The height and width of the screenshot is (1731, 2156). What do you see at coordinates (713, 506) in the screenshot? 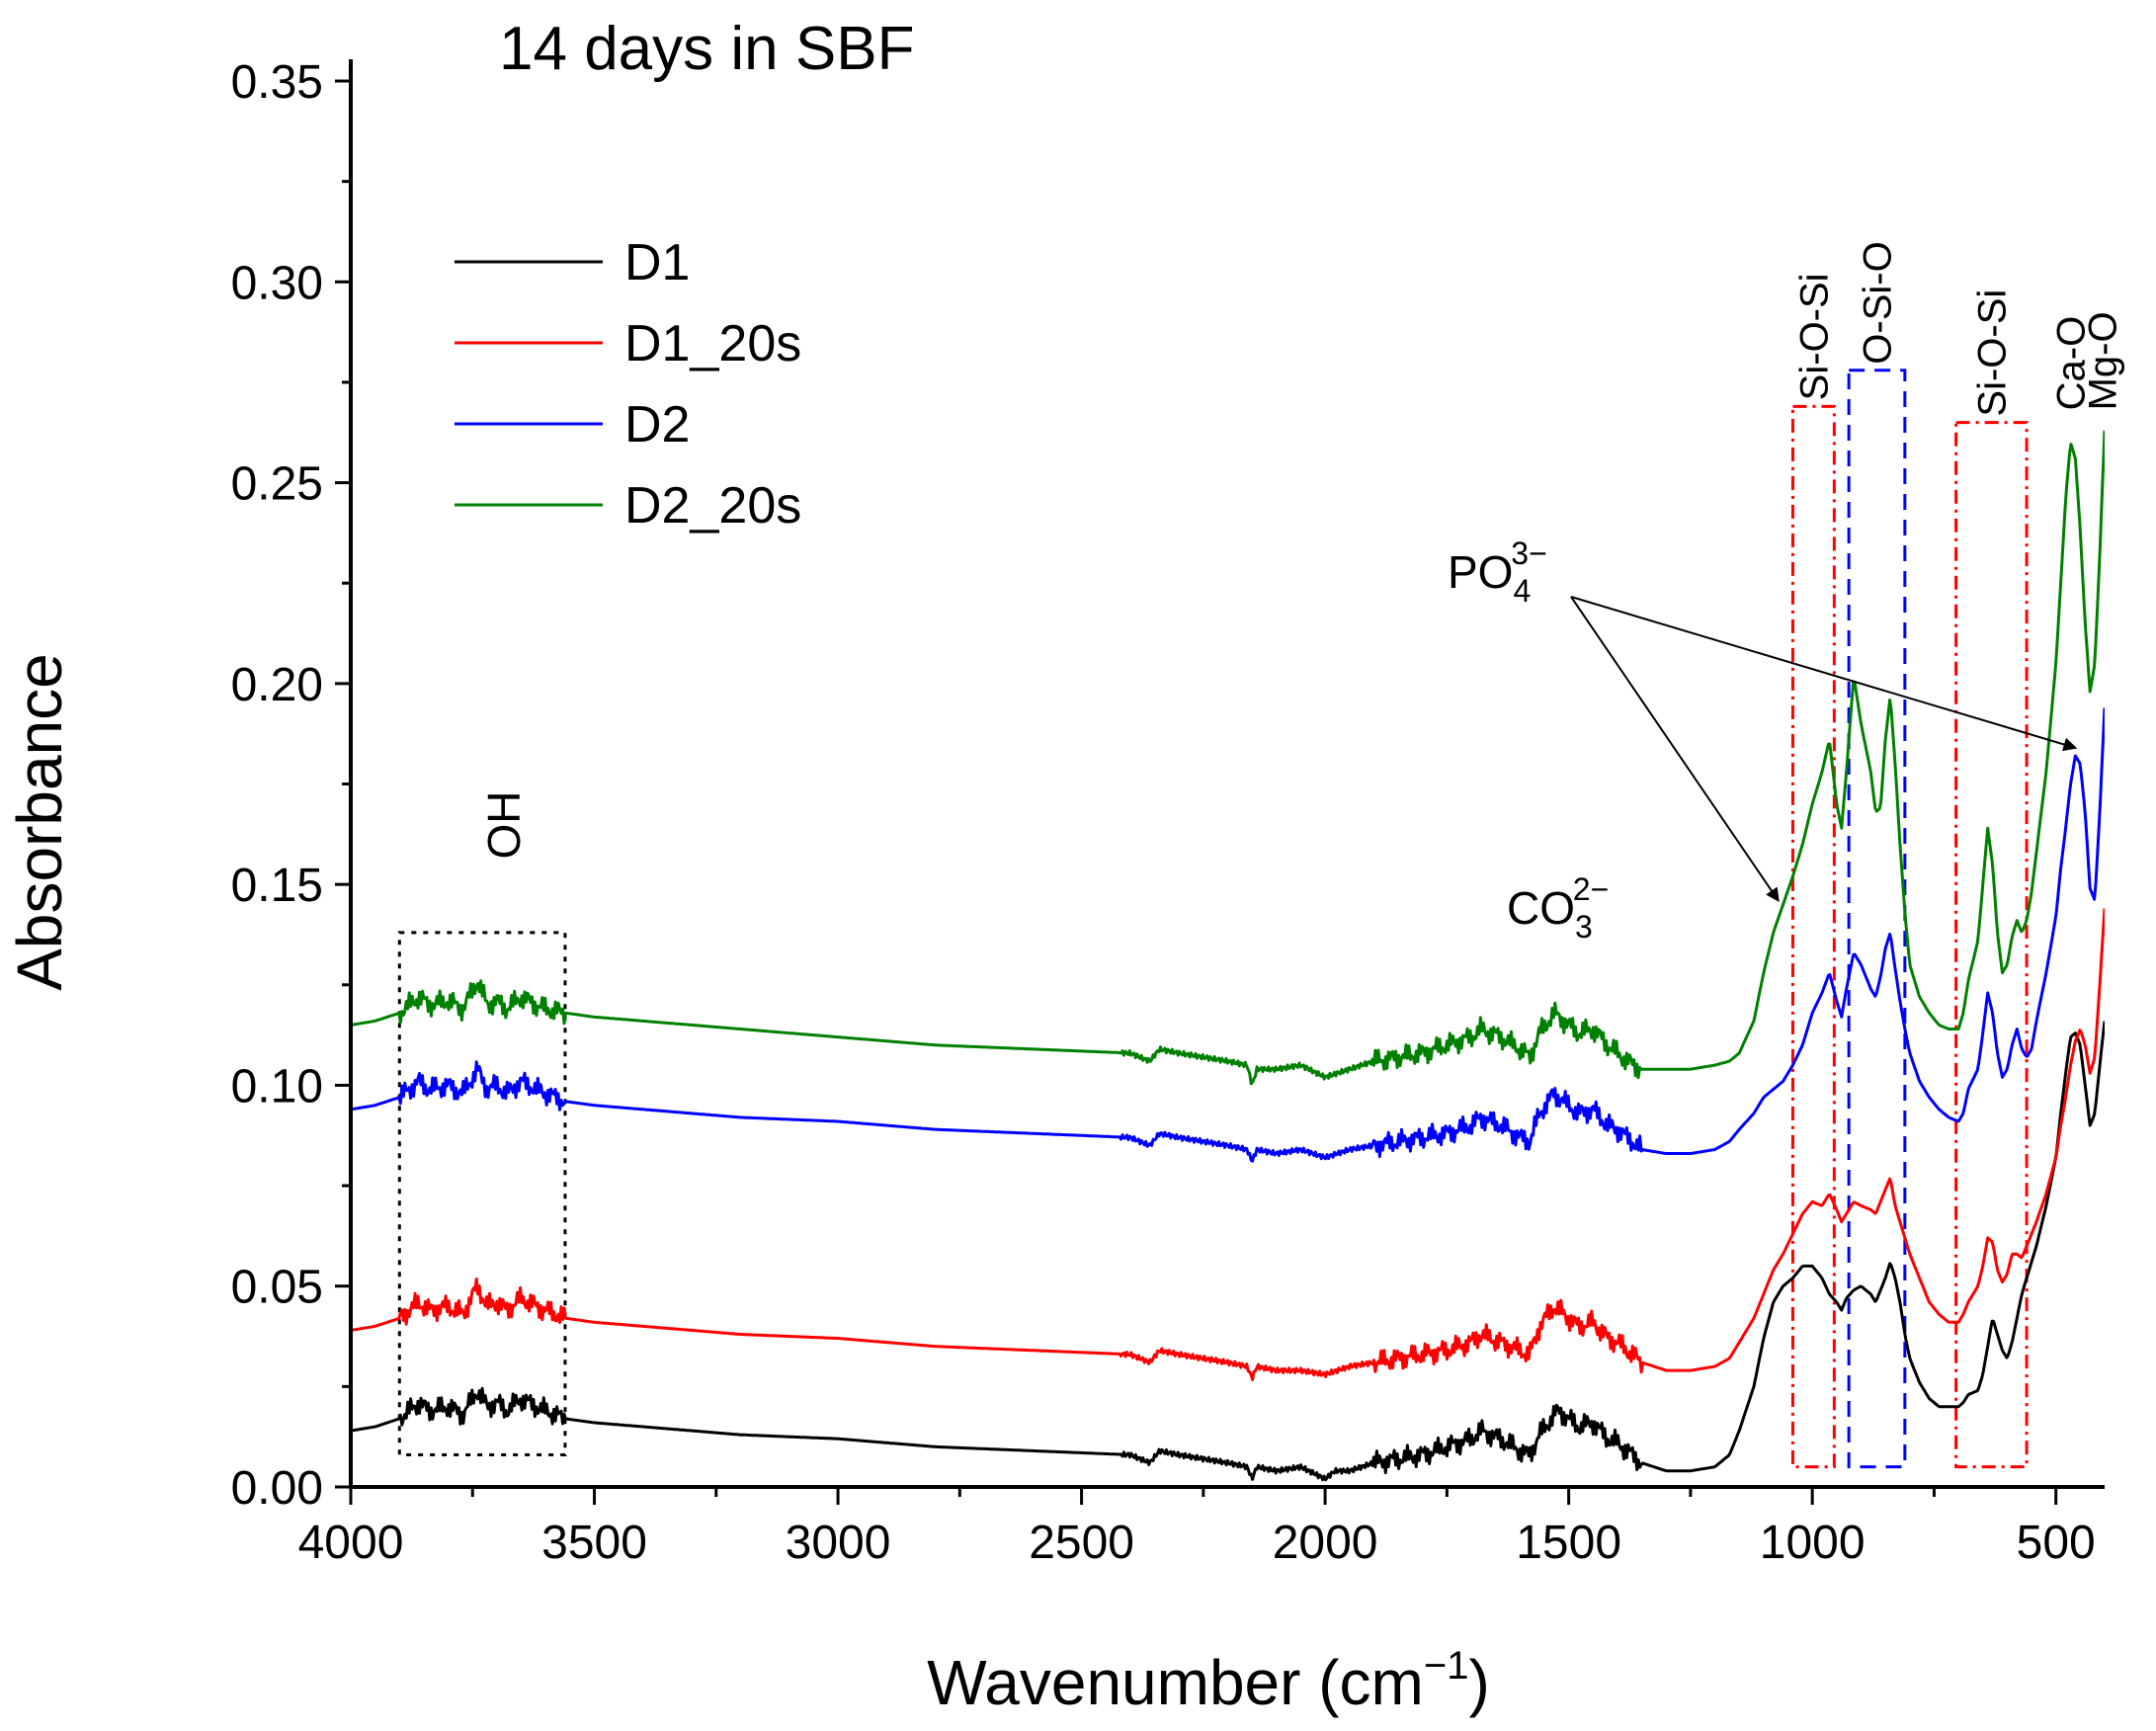
I see `legend-label-4: D2_20s` at bounding box center [713, 506].